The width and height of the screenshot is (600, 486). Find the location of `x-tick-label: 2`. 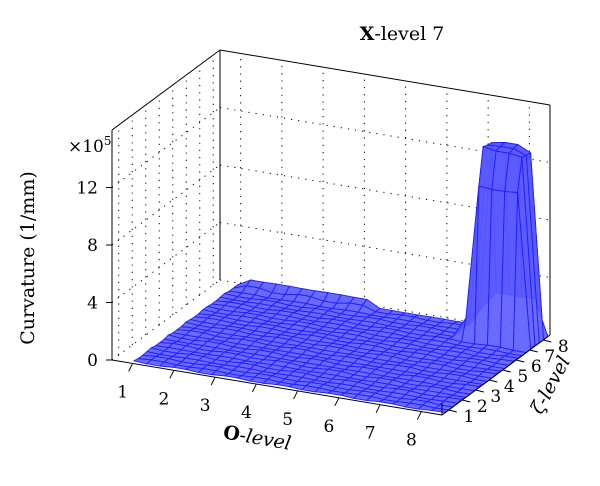

x-tick-label: 2 is located at coordinates (163, 399).